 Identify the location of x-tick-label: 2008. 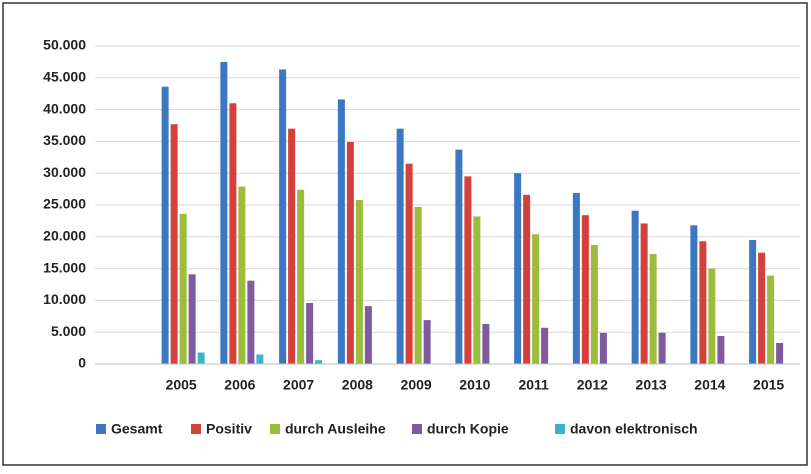
(357, 385).